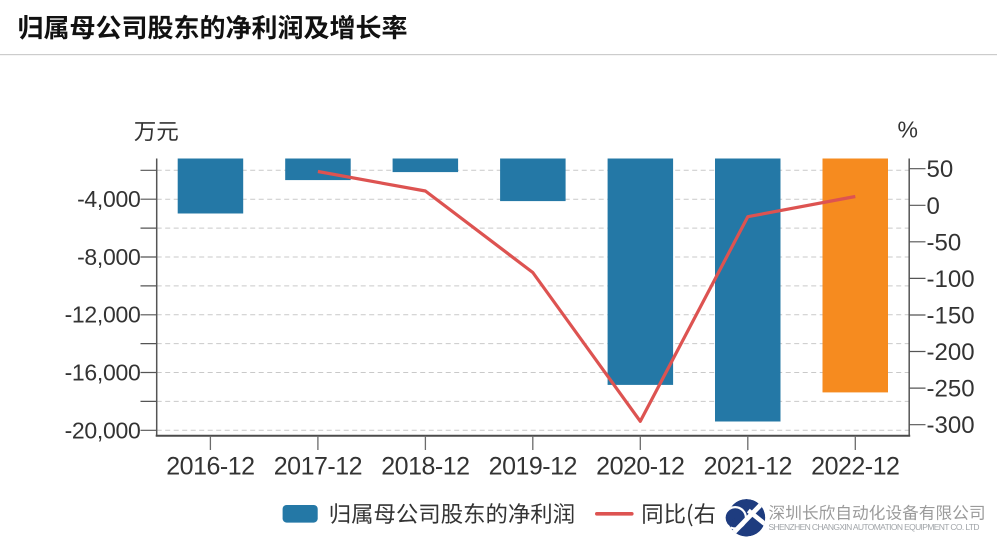 The width and height of the screenshot is (997, 538). What do you see at coordinates (103, 430) in the screenshot?
I see `svg-text: -20,000` at bounding box center [103, 430].